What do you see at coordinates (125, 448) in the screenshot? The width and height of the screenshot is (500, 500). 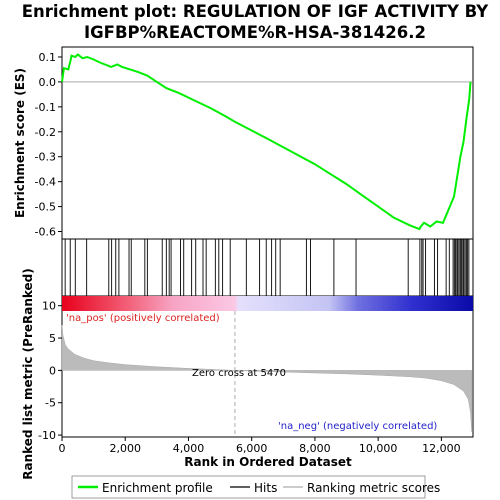 I see `metric-x-tick-label: 2,000` at bounding box center [125, 448].